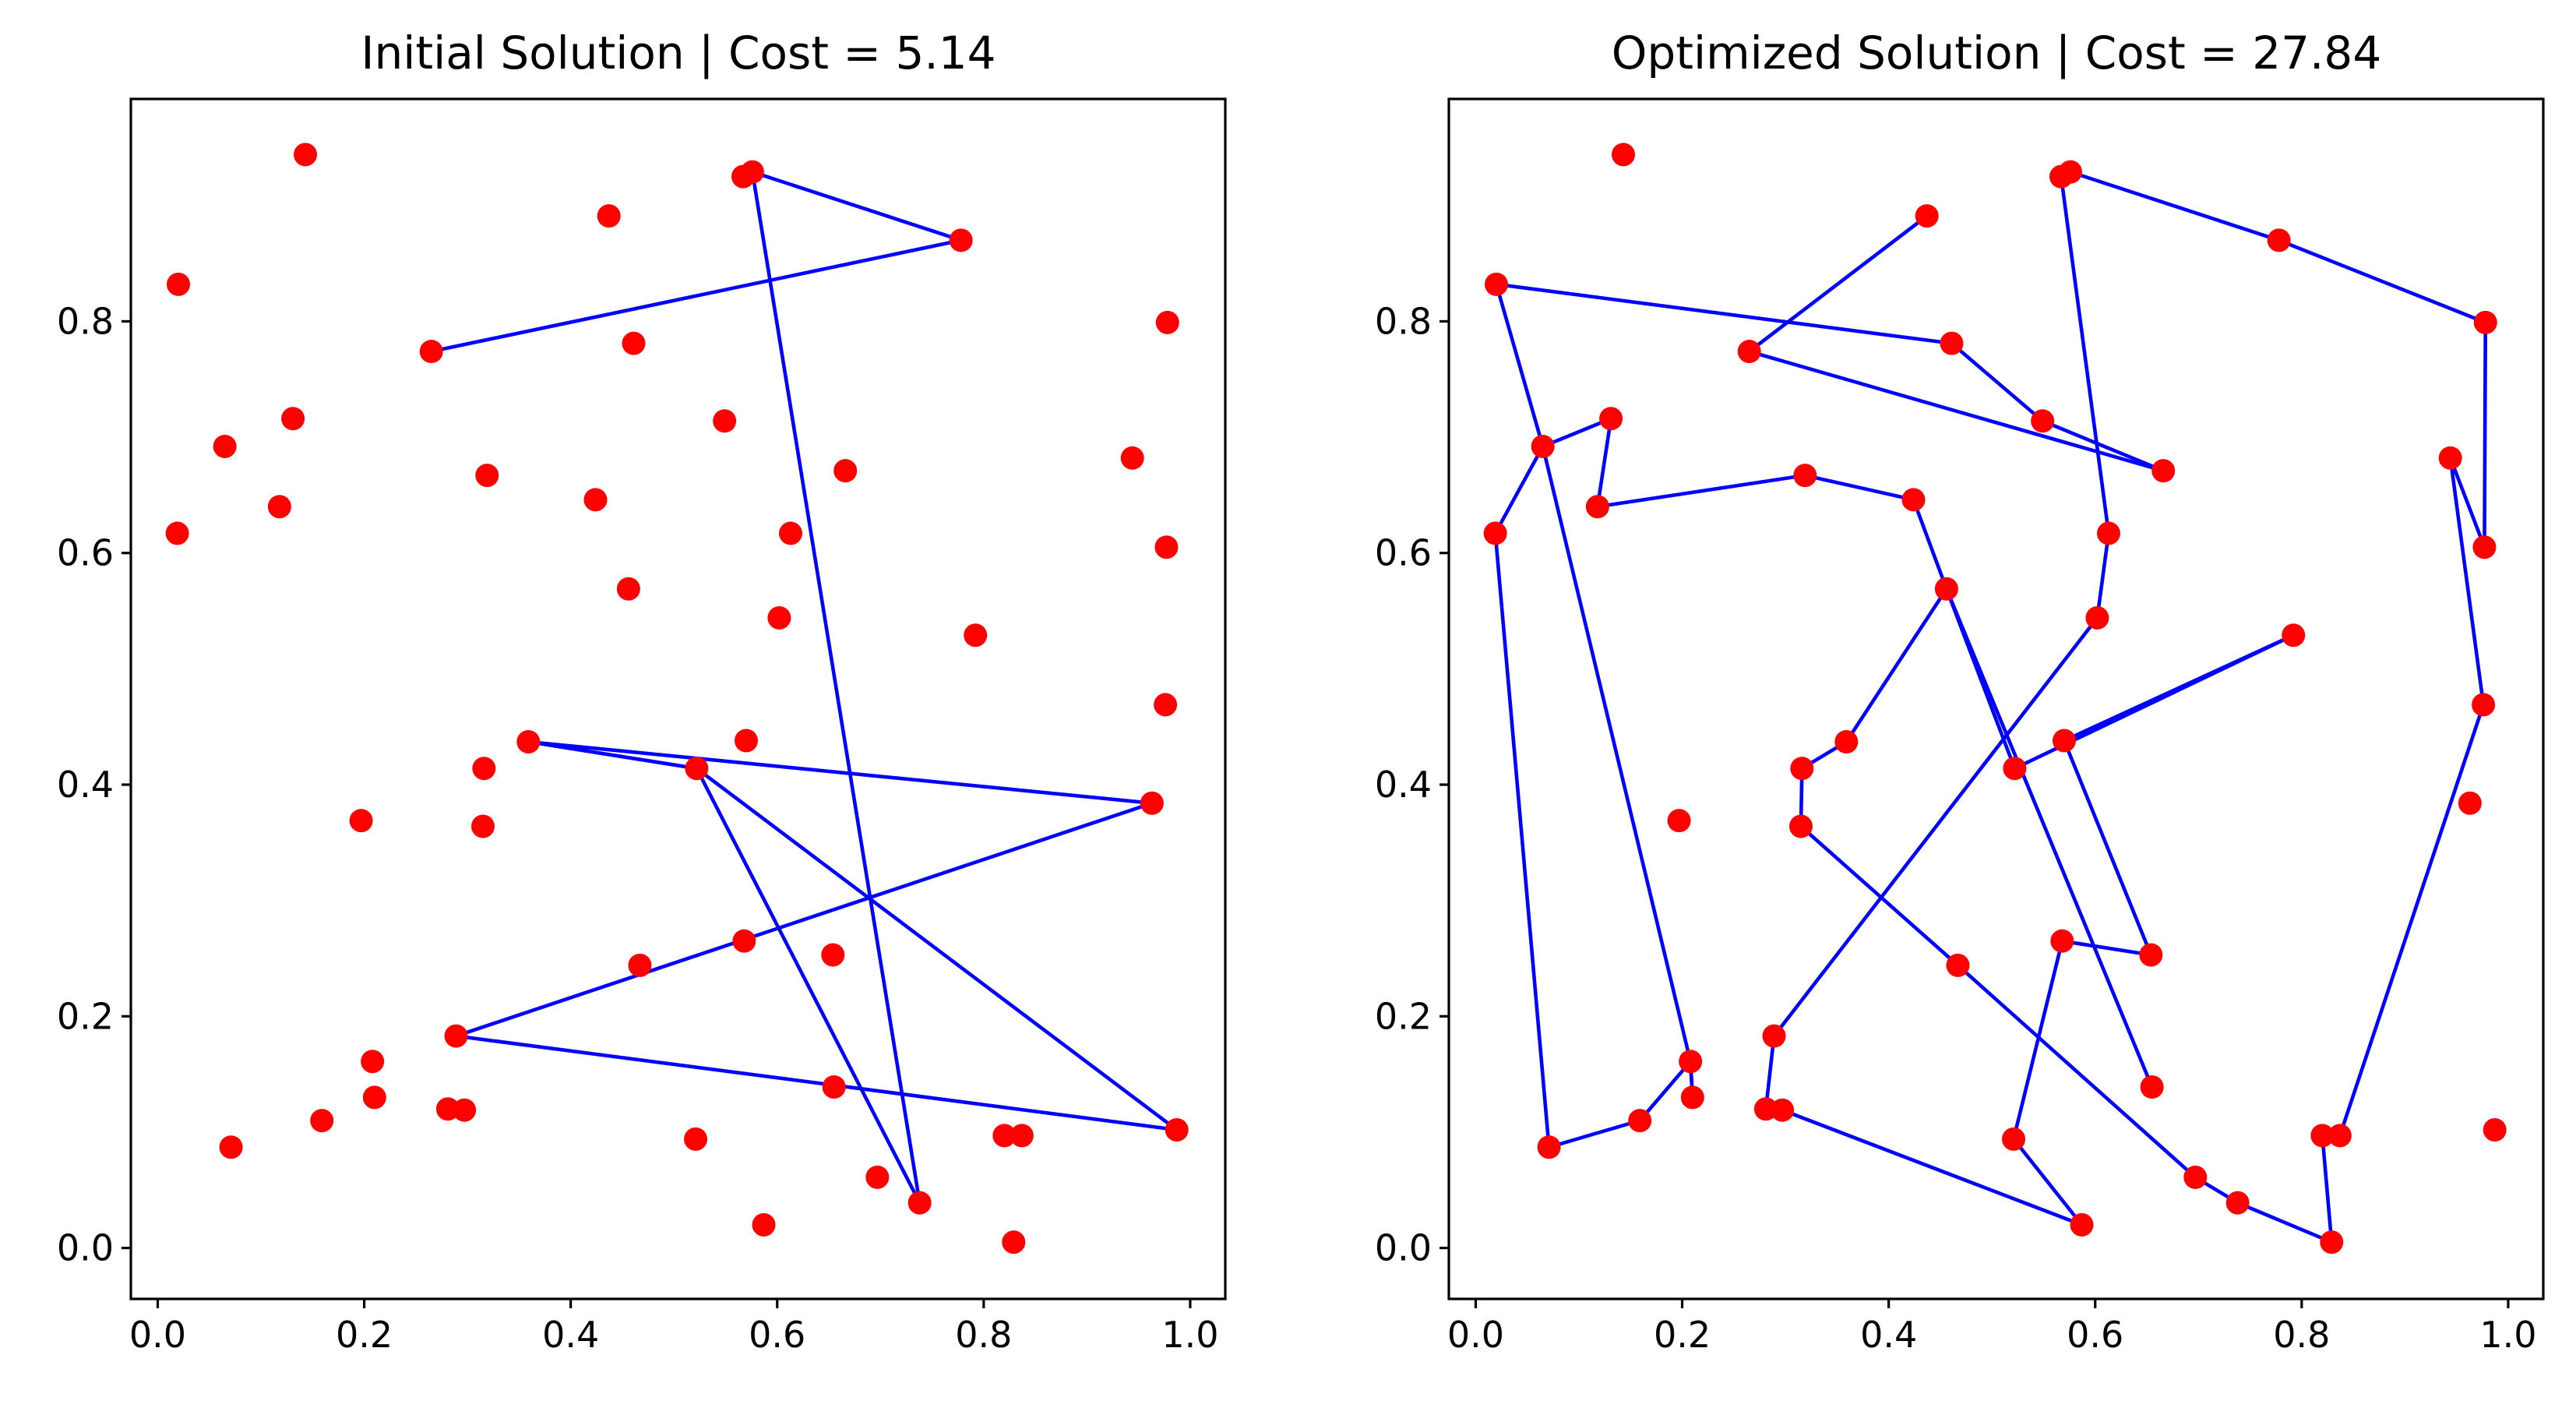  I want to click on svg-text: 1.0, so click(1189, 1335).